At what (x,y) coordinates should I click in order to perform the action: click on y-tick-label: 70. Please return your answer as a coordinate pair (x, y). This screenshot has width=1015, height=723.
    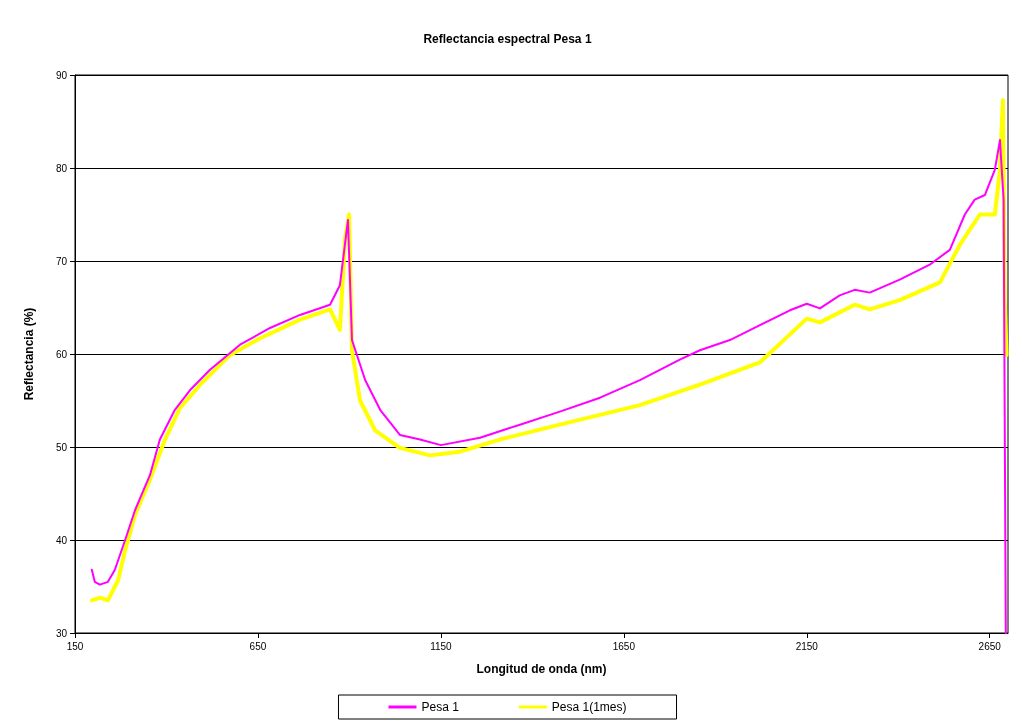
    Looking at the image, I should click on (61, 261).